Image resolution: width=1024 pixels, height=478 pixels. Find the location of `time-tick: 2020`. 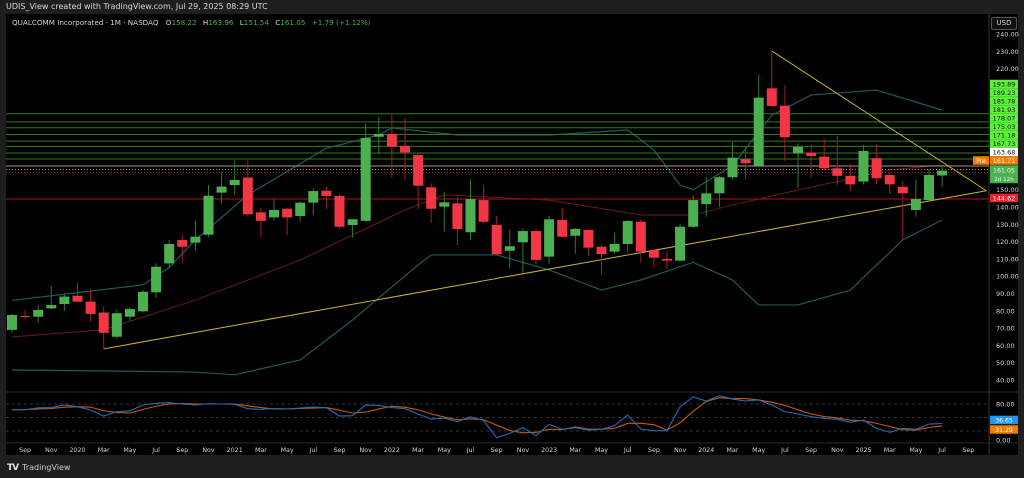

time-tick: 2020 is located at coordinates (77, 450).